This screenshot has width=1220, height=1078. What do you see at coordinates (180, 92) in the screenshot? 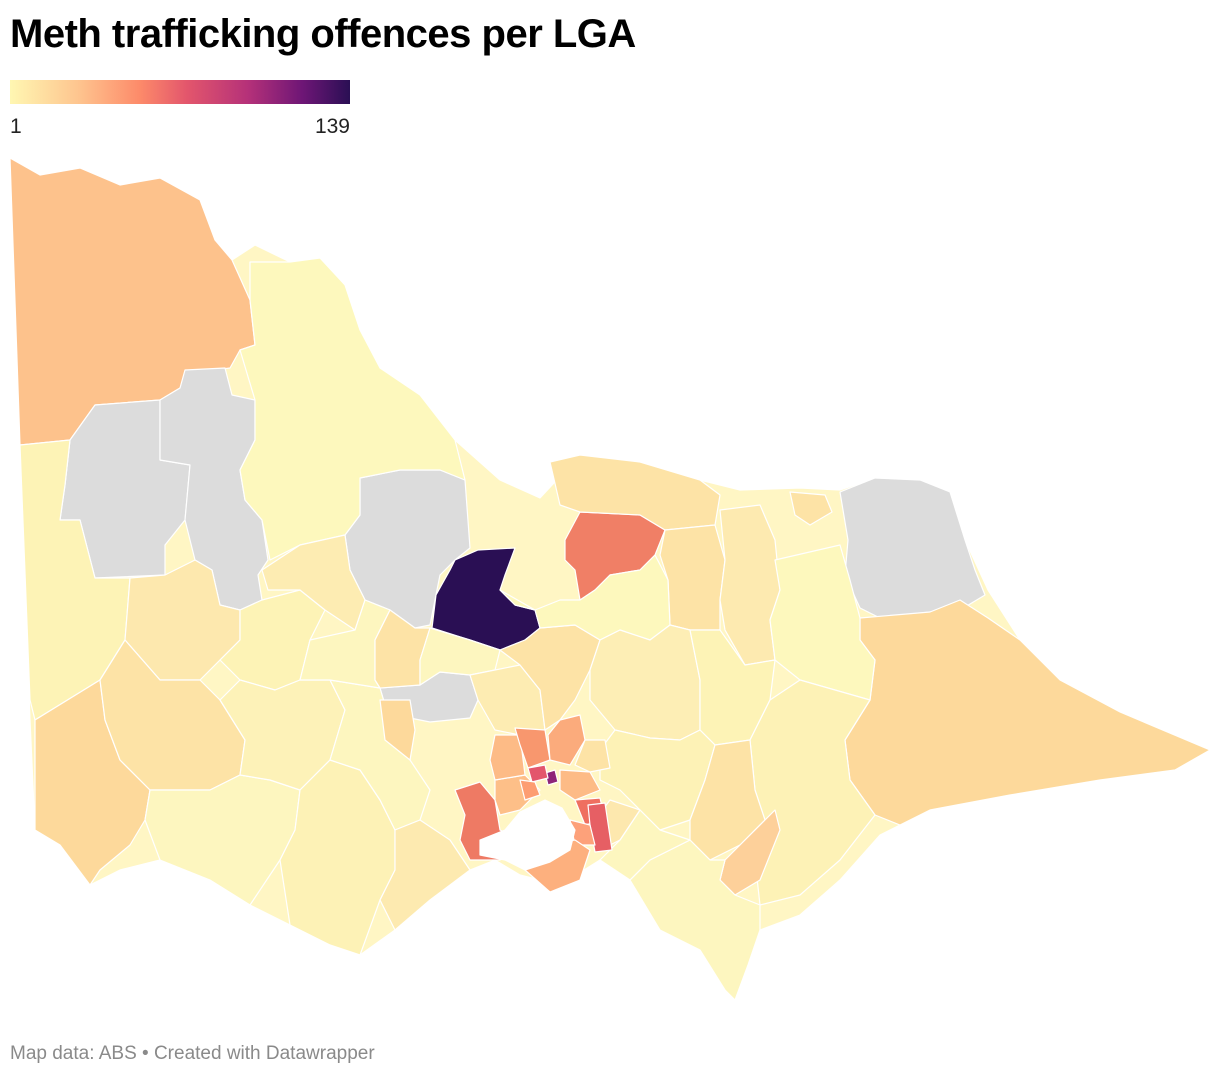
I see `legend-gradient-bar` at bounding box center [180, 92].